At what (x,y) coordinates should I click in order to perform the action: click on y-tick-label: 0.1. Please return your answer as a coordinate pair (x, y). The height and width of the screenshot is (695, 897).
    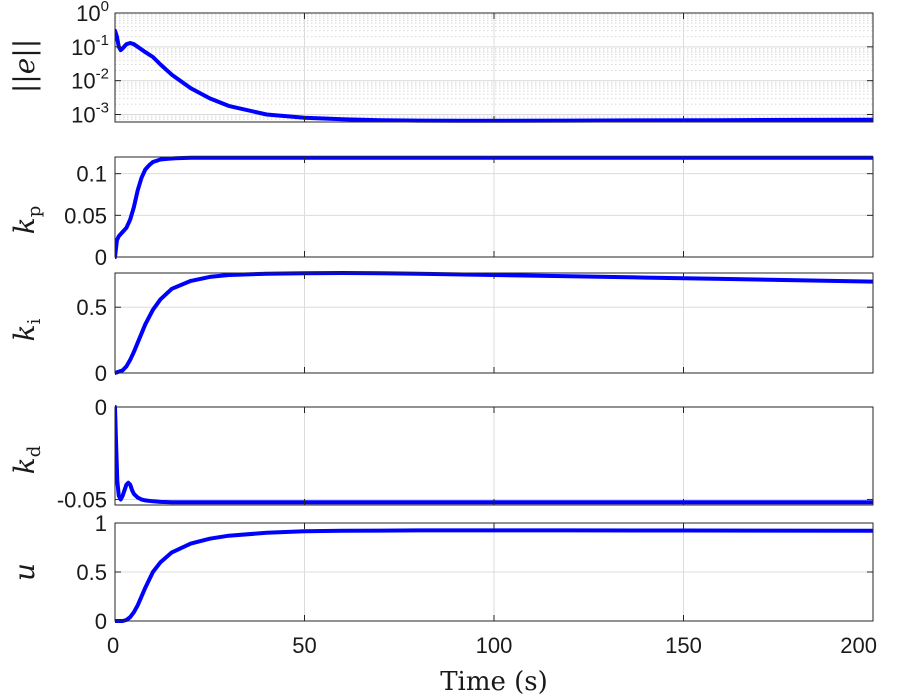
    Looking at the image, I should click on (91, 174).